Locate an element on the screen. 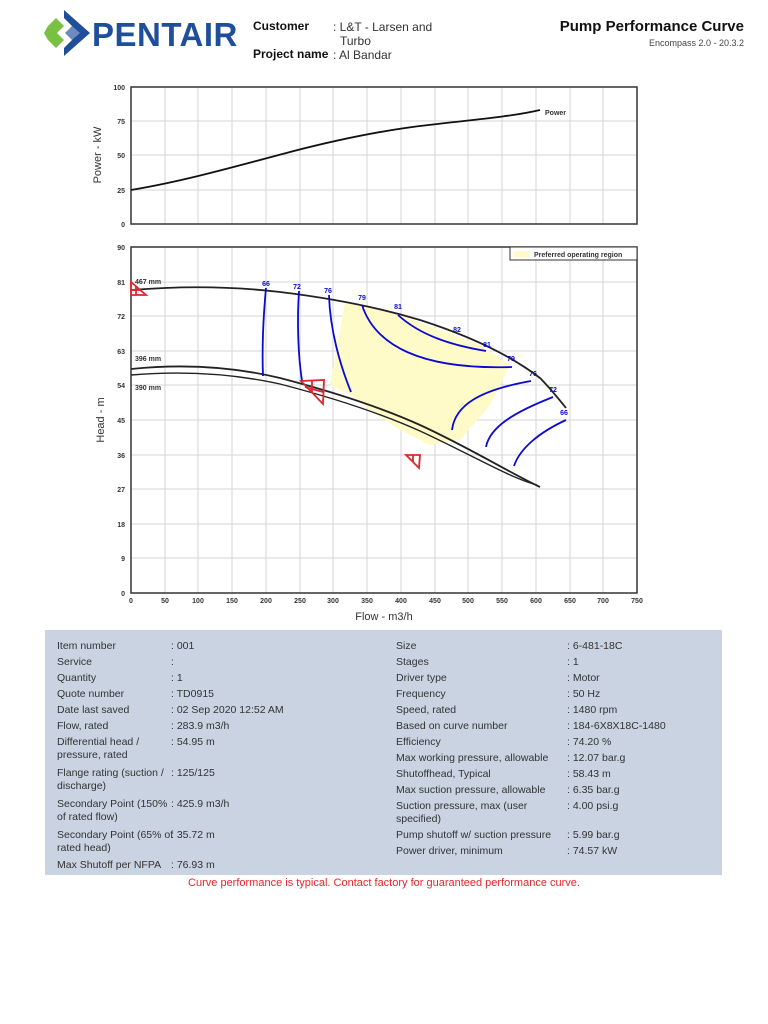  info-label-suction-pressure-l2: specified) is located at coordinates (418, 819).